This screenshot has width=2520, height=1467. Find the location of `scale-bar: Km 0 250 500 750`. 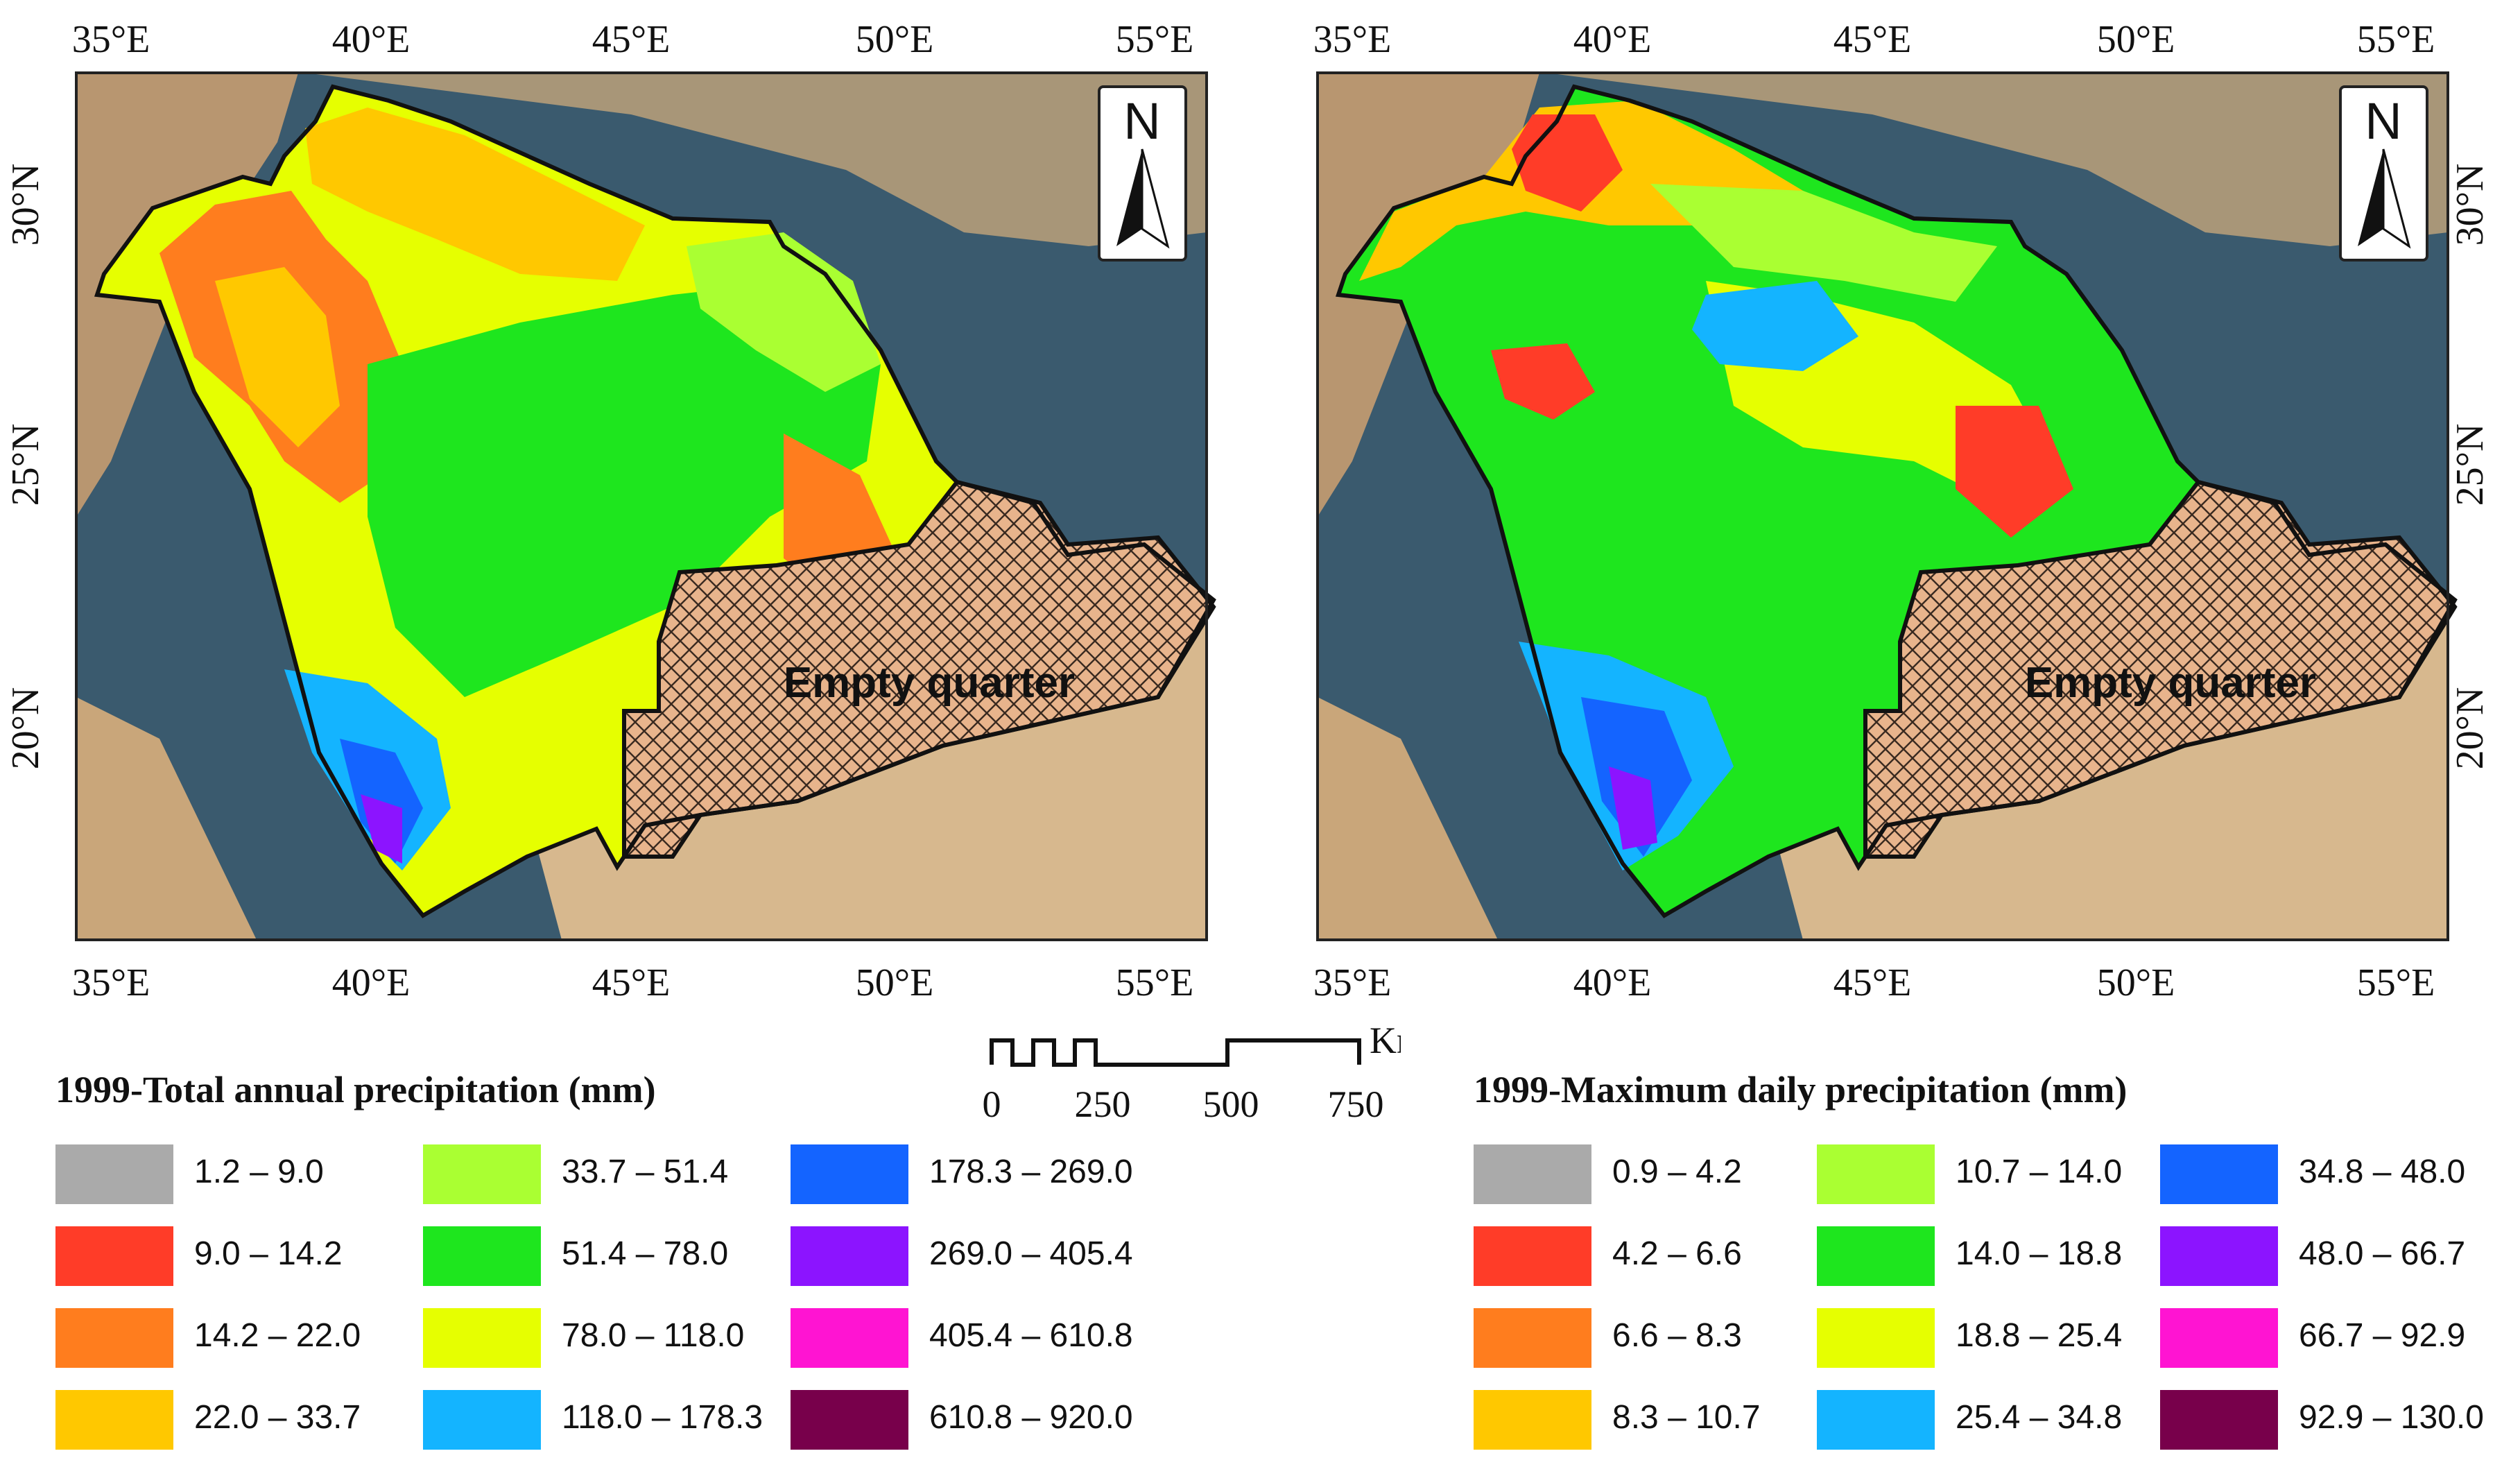

scale-bar: Km 0 250 500 750 is located at coordinates (1198, 1079).